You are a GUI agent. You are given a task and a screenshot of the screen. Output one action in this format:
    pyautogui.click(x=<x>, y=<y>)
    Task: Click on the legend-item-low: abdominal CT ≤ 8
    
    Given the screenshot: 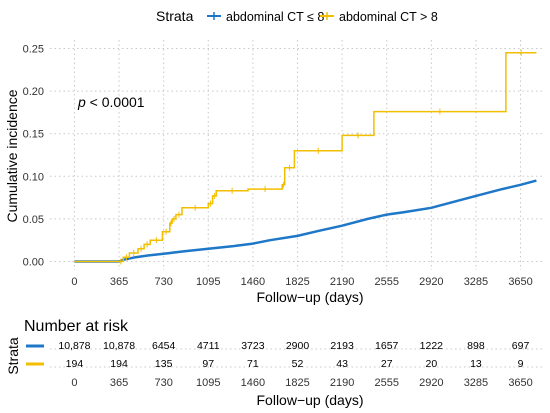 What is the action you would take?
    pyautogui.click(x=265, y=17)
    